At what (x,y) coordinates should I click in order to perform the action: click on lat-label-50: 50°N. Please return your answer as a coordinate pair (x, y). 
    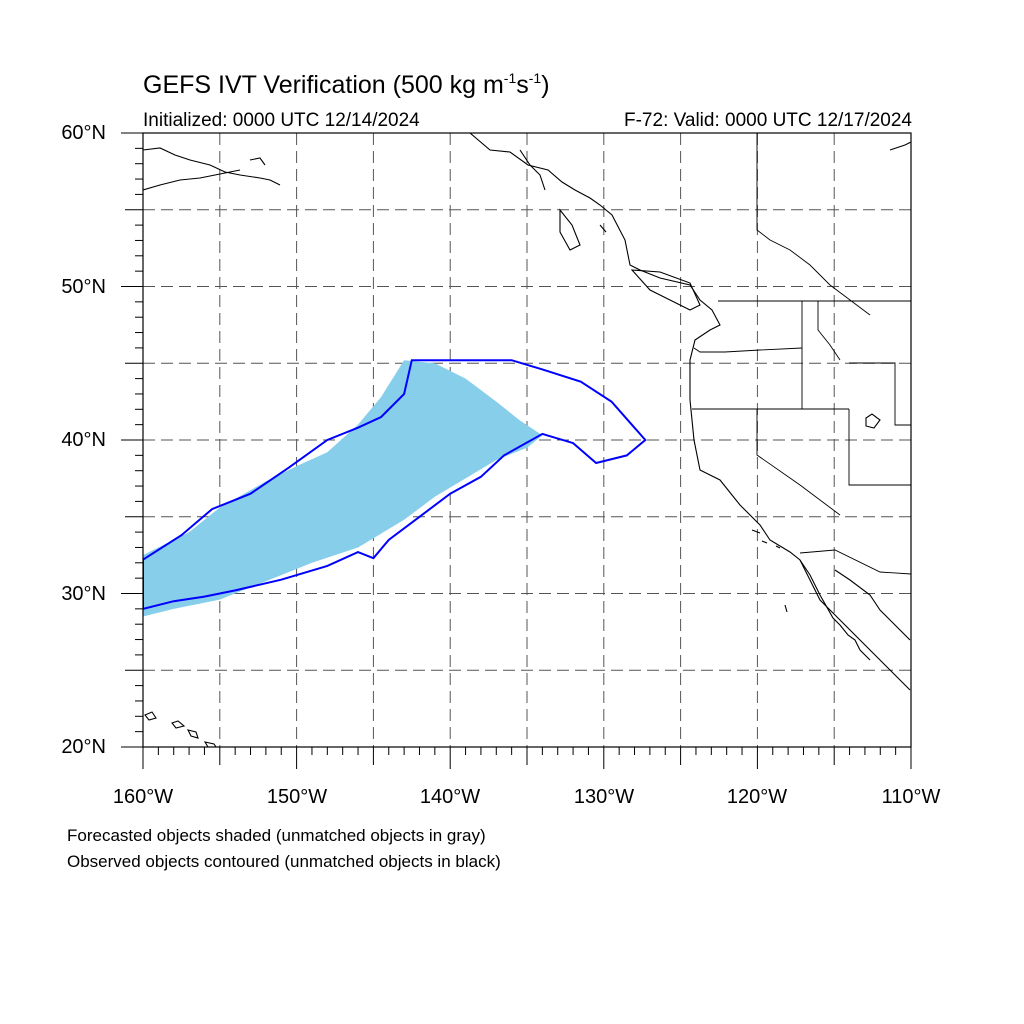
    Looking at the image, I should click on (83, 287).